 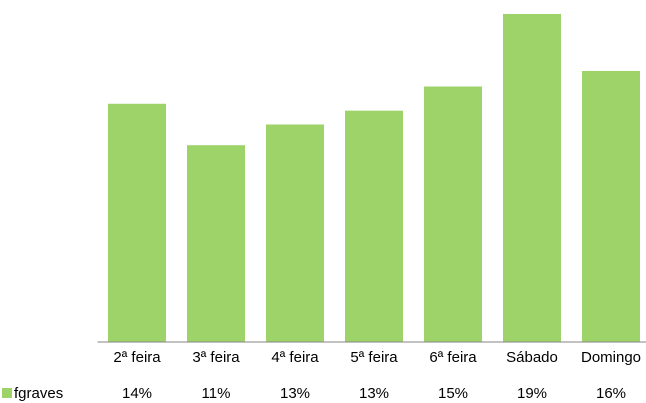 I want to click on data-table-value: 15%, so click(x=453, y=393).